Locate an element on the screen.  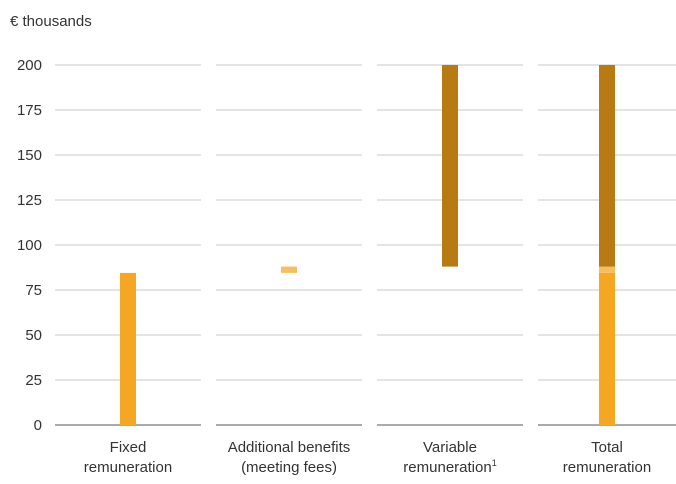
y-tick-label: 0 is located at coordinates (38, 425).